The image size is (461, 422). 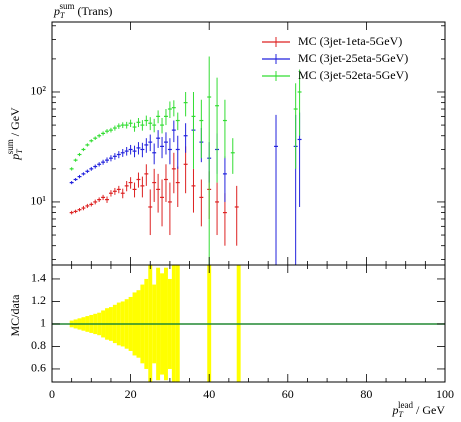 What do you see at coordinates (395, 410) in the screenshot?
I see `x-axis-label-base: p` at bounding box center [395, 410].